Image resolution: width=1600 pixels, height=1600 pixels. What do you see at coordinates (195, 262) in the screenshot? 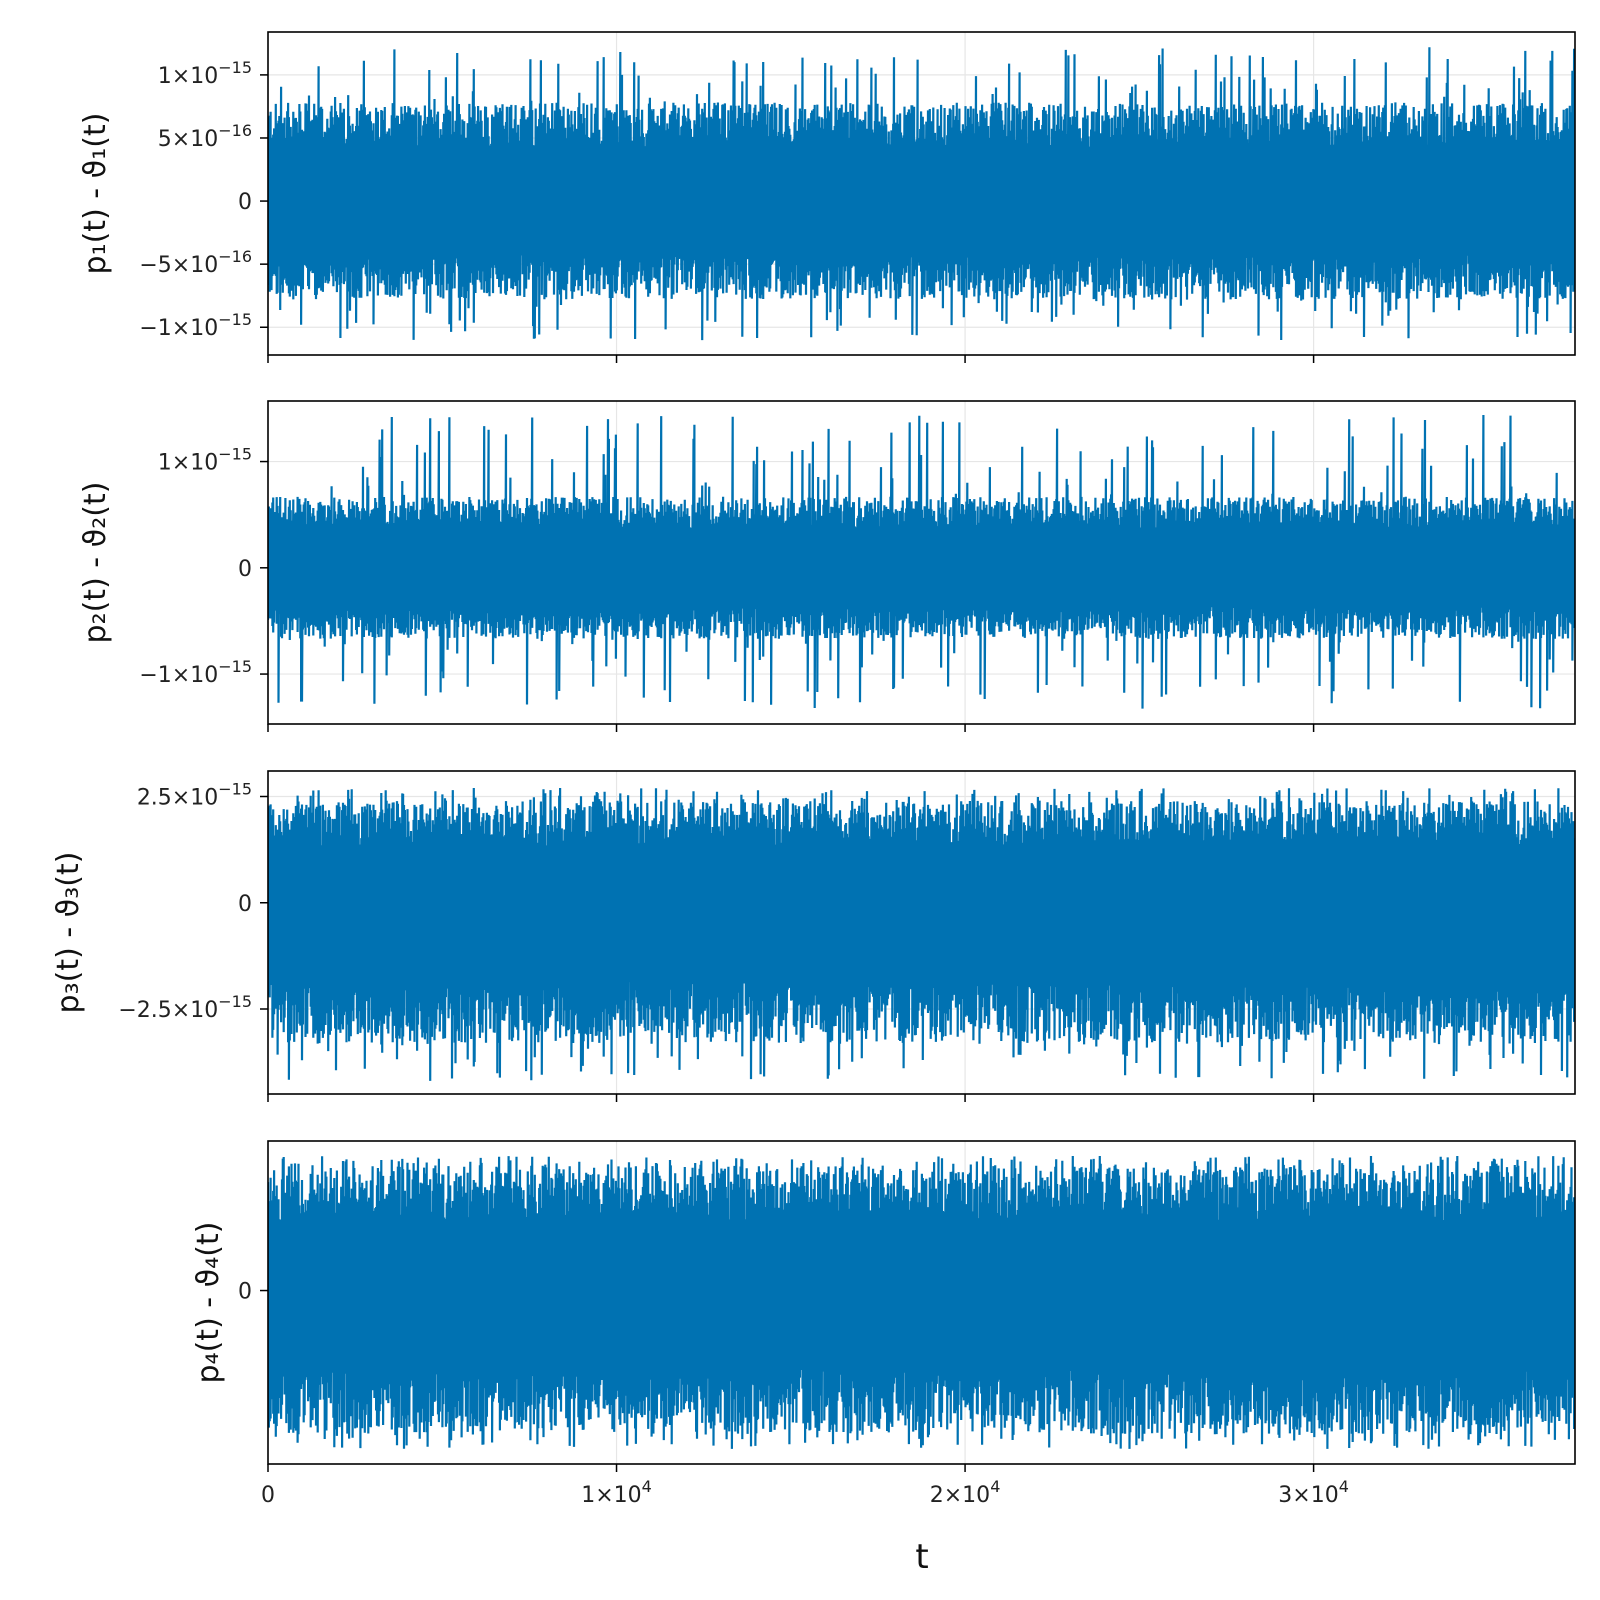
I see `y-tick-label: −5×10⁻¹⁶` at bounding box center [195, 262].